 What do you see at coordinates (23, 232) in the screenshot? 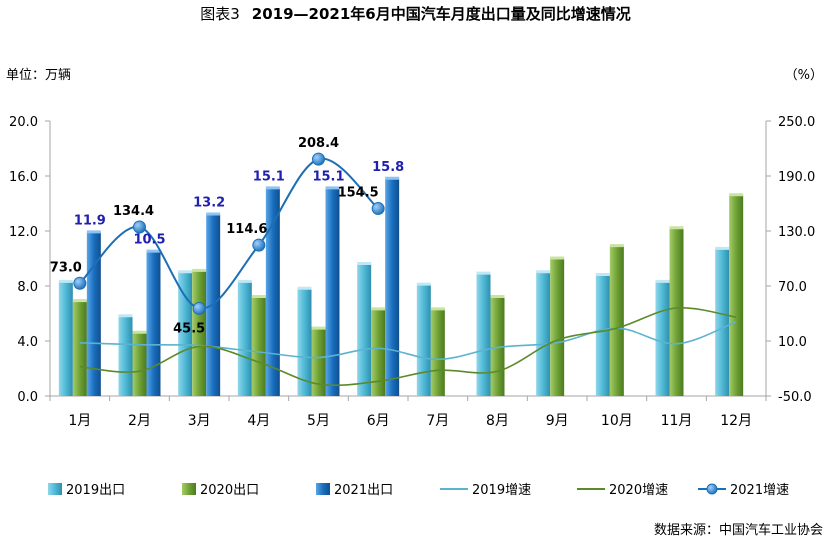
I see `y-left-tick-label: 12.0` at bounding box center [23, 232].